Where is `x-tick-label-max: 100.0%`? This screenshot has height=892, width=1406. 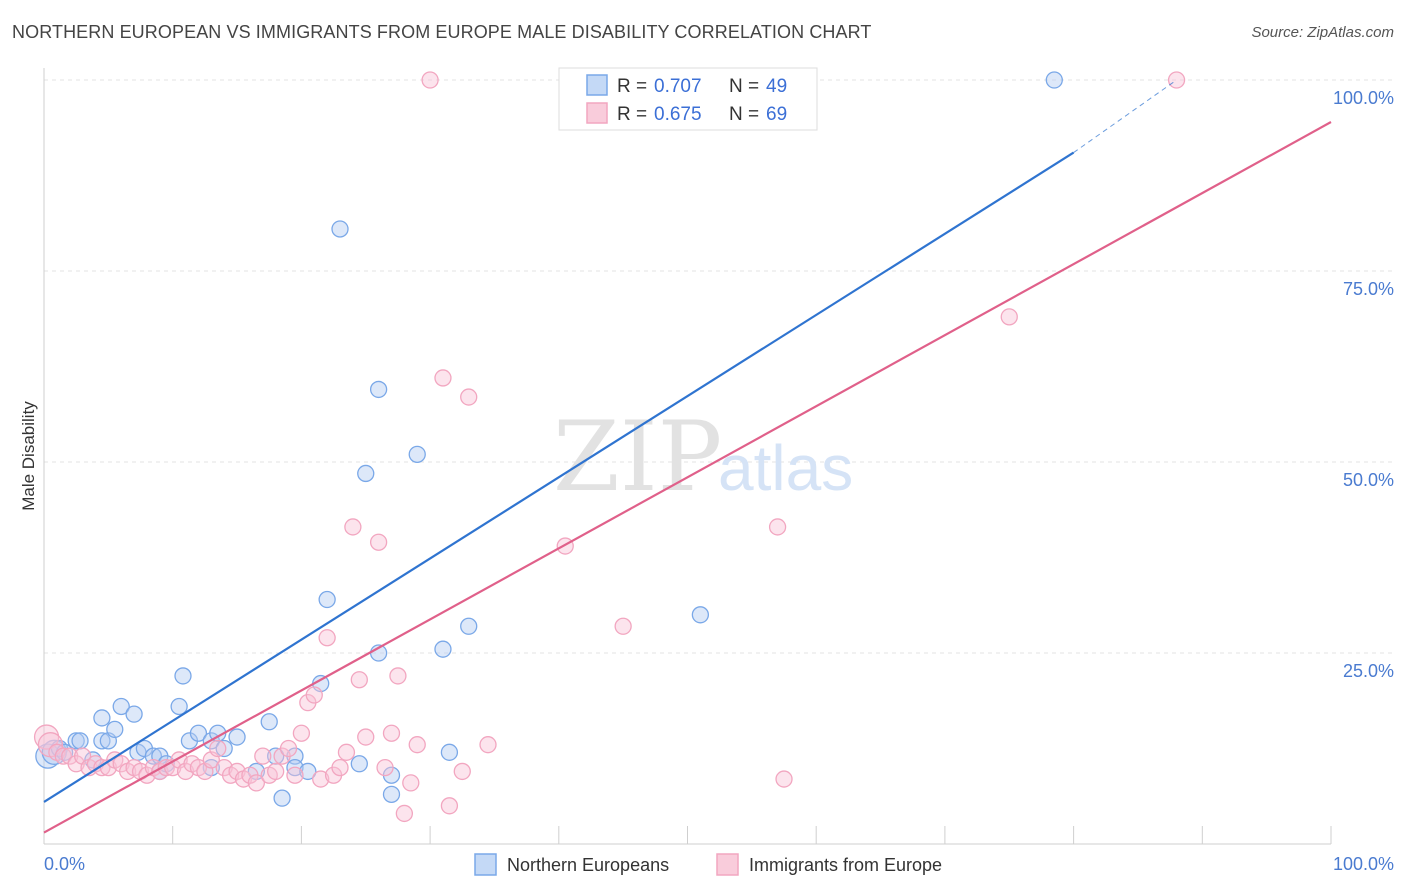
x-tick-label-max: 100.0% is located at coordinates (1363, 864).